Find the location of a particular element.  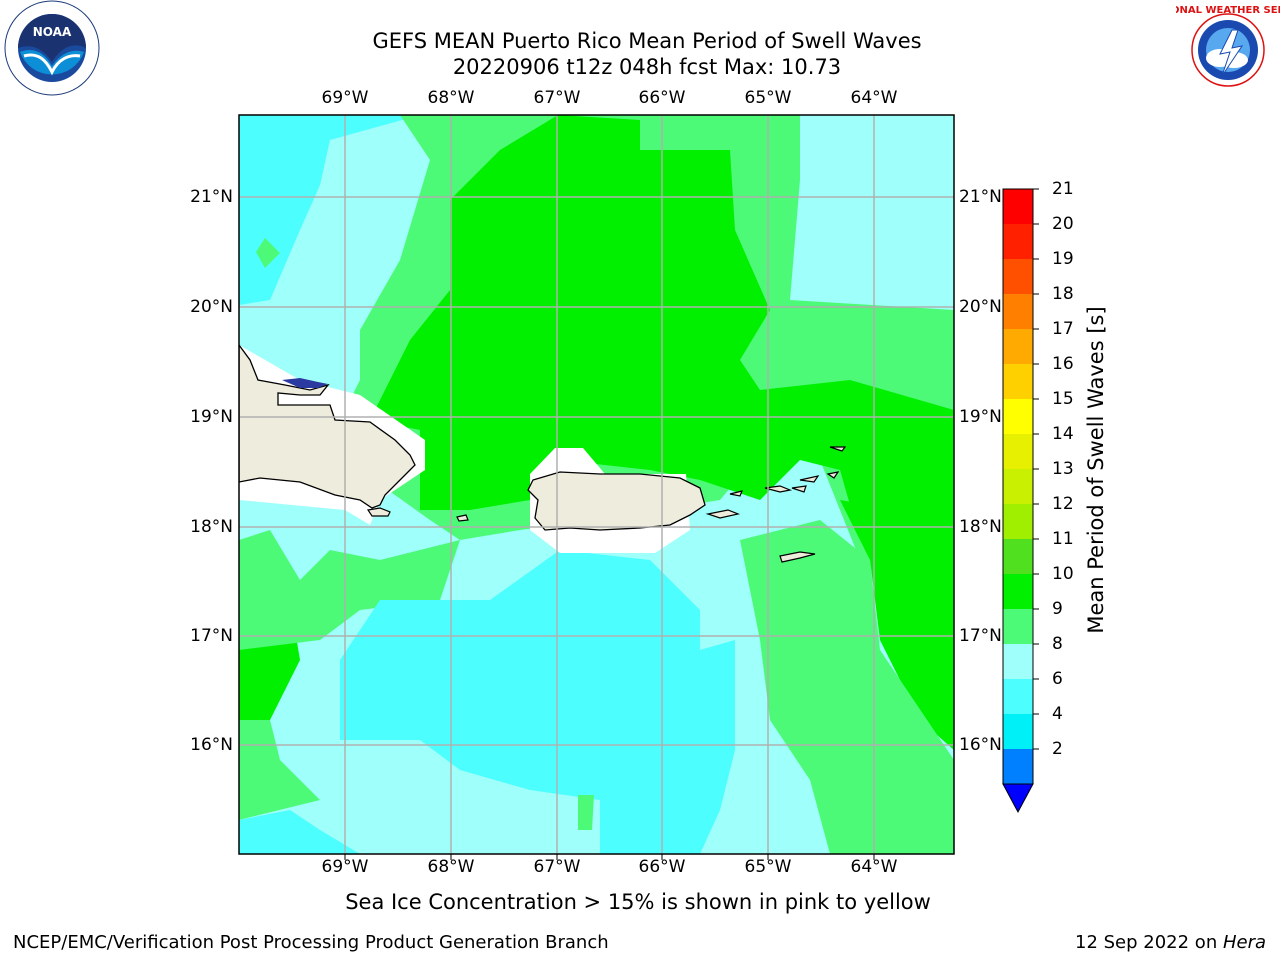

footer-machine: Hera is located at coordinates (1244, 942).